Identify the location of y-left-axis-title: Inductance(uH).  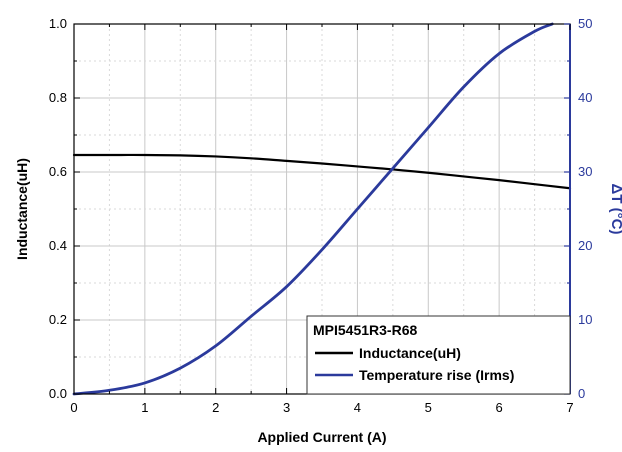
(22, 209).